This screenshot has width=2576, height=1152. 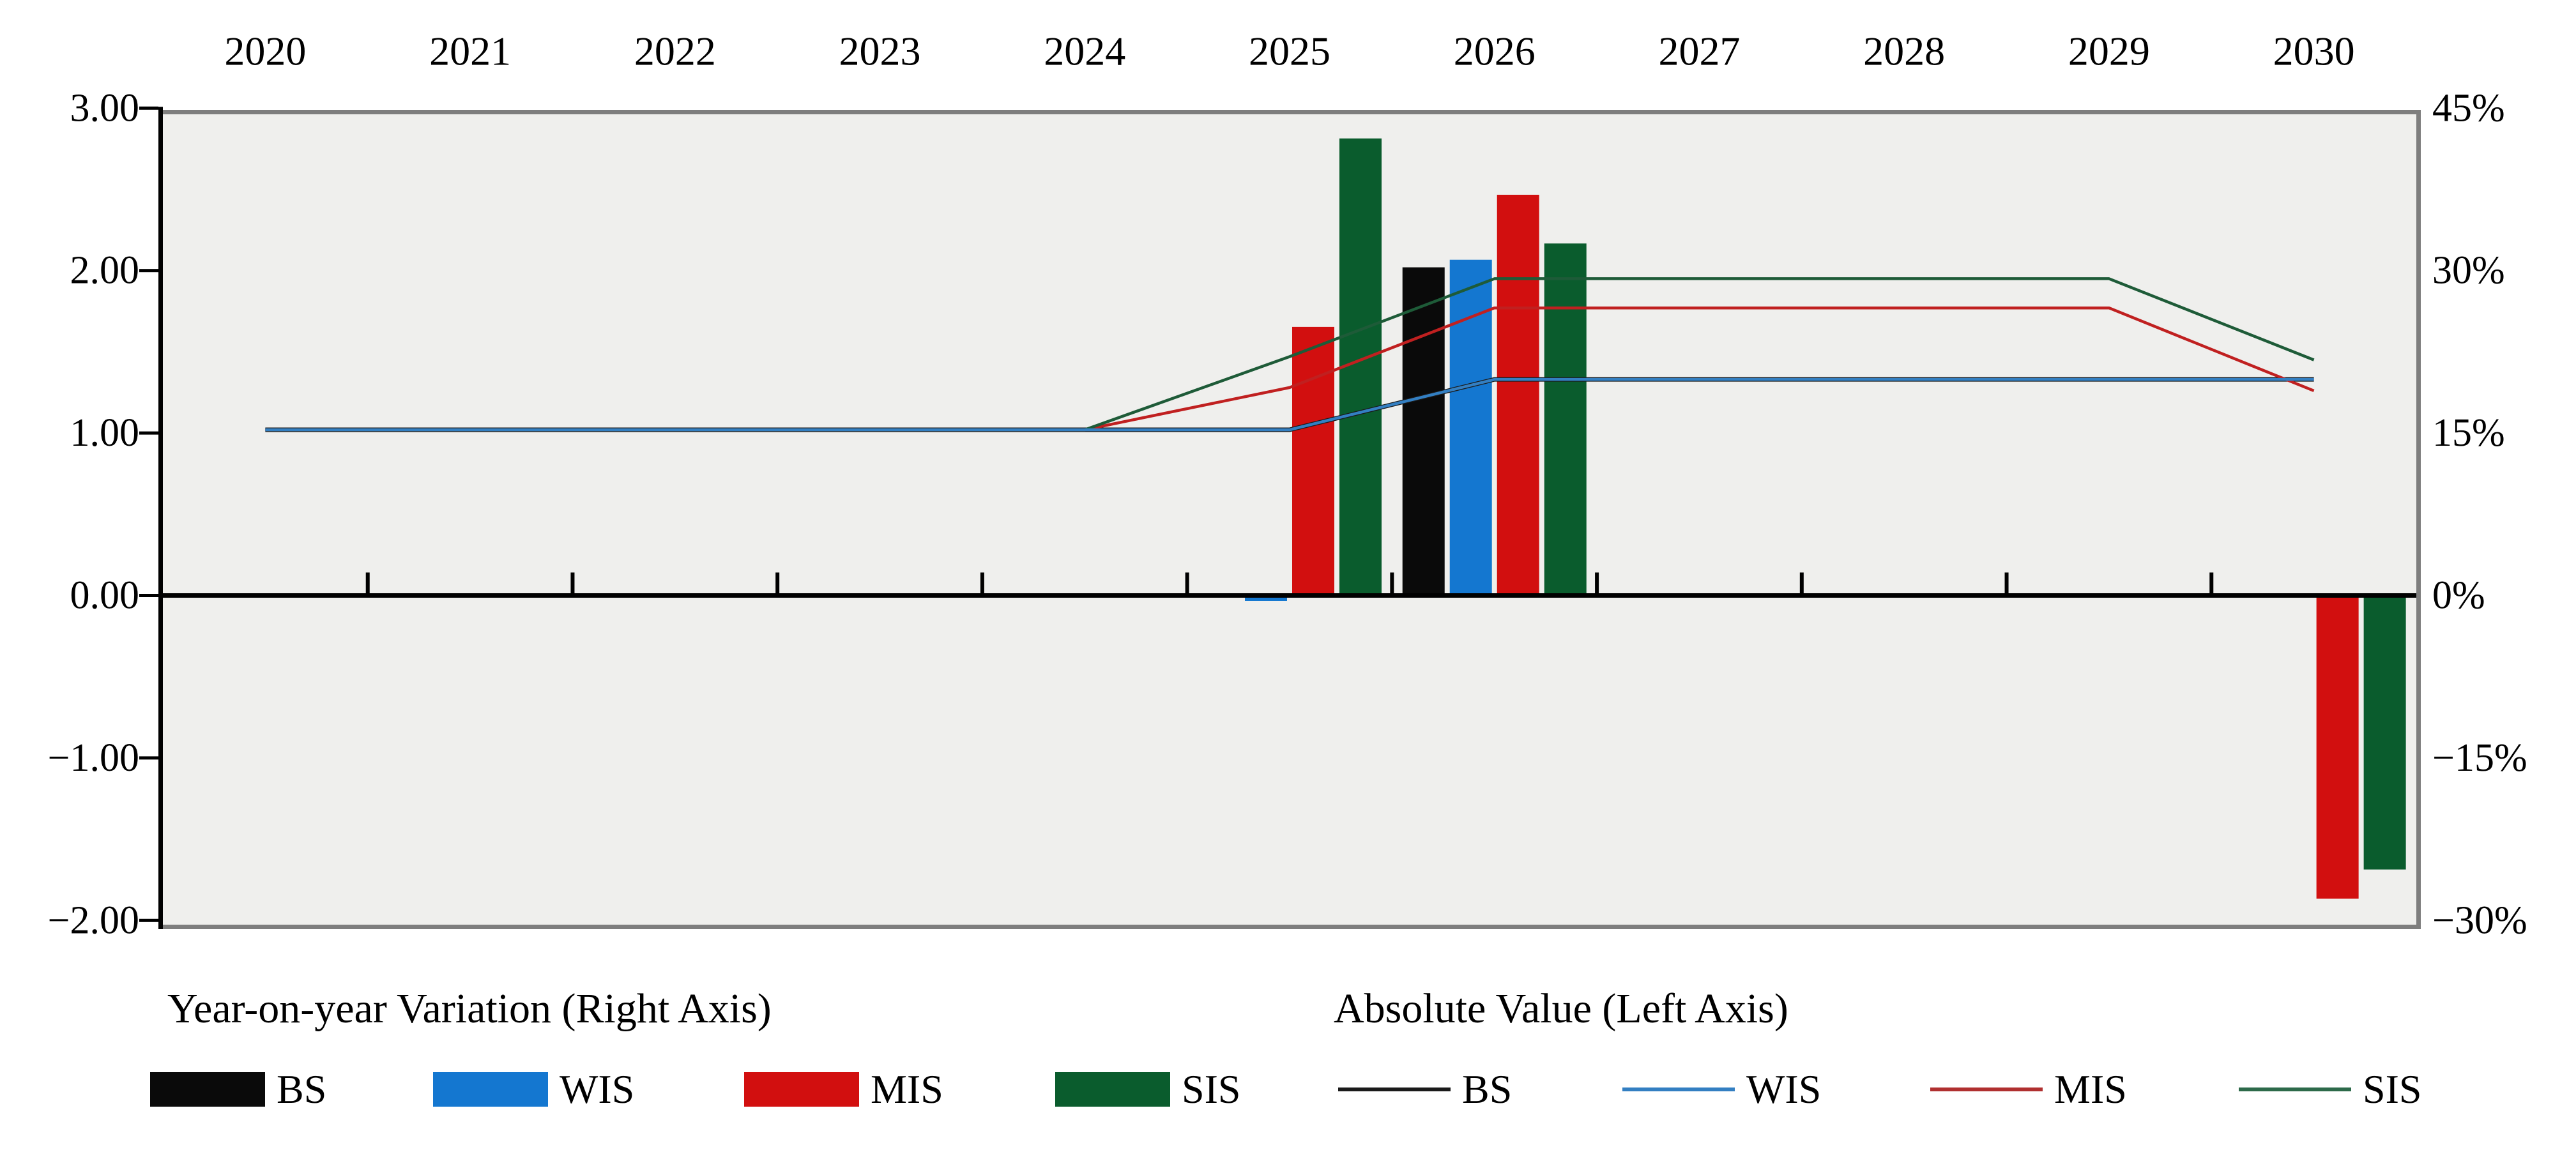 I want to click on plot-border-right, so click(x=2418, y=519).